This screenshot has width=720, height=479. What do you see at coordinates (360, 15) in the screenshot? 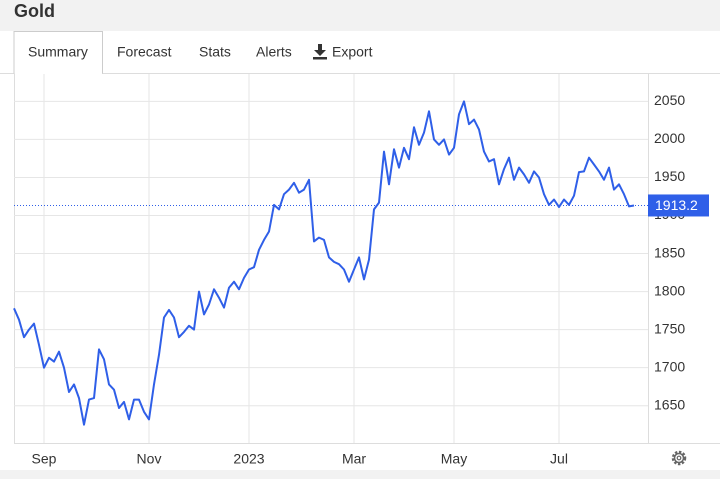
I see `header-bar` at bounding box center [360, 15].